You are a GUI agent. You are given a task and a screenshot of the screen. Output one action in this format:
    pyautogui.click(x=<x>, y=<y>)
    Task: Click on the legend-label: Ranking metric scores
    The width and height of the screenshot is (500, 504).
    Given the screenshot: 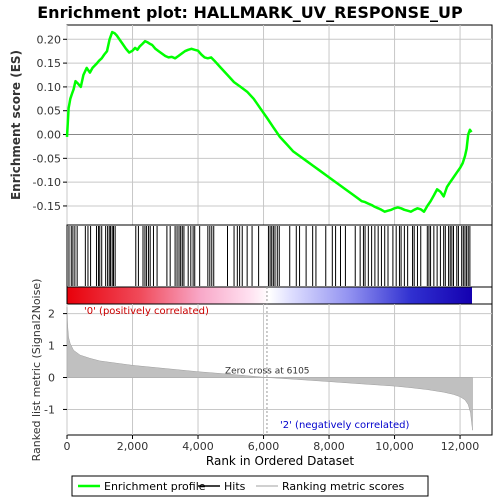 What is the action you would take?
    pyautogui.click(x=343, y=486)
    